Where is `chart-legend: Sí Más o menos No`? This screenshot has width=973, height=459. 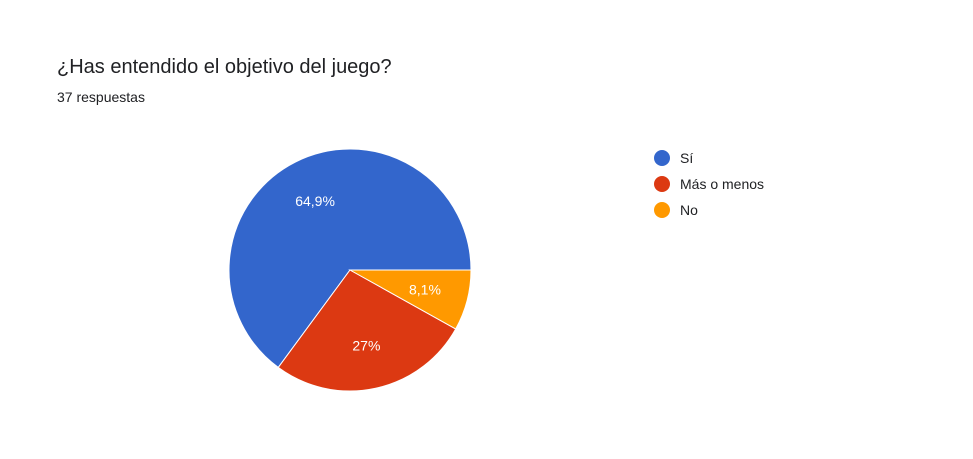 chart-legend: Sí Más o menos No is located at coordinates (709, 184).